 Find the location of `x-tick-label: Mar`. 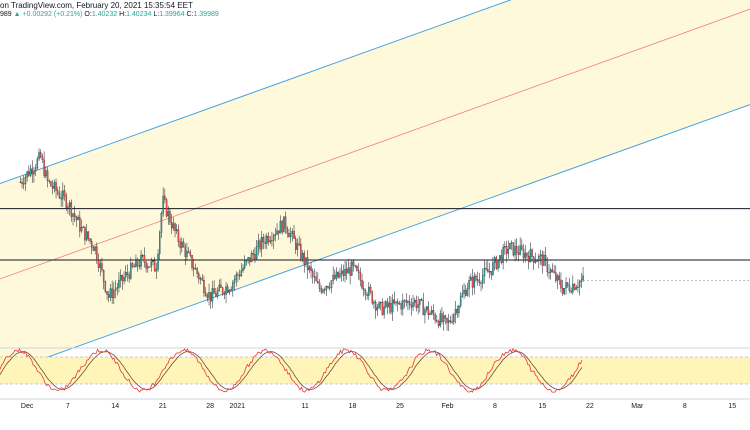

x-tick-label: Mar is located at coordinates (637, 406).